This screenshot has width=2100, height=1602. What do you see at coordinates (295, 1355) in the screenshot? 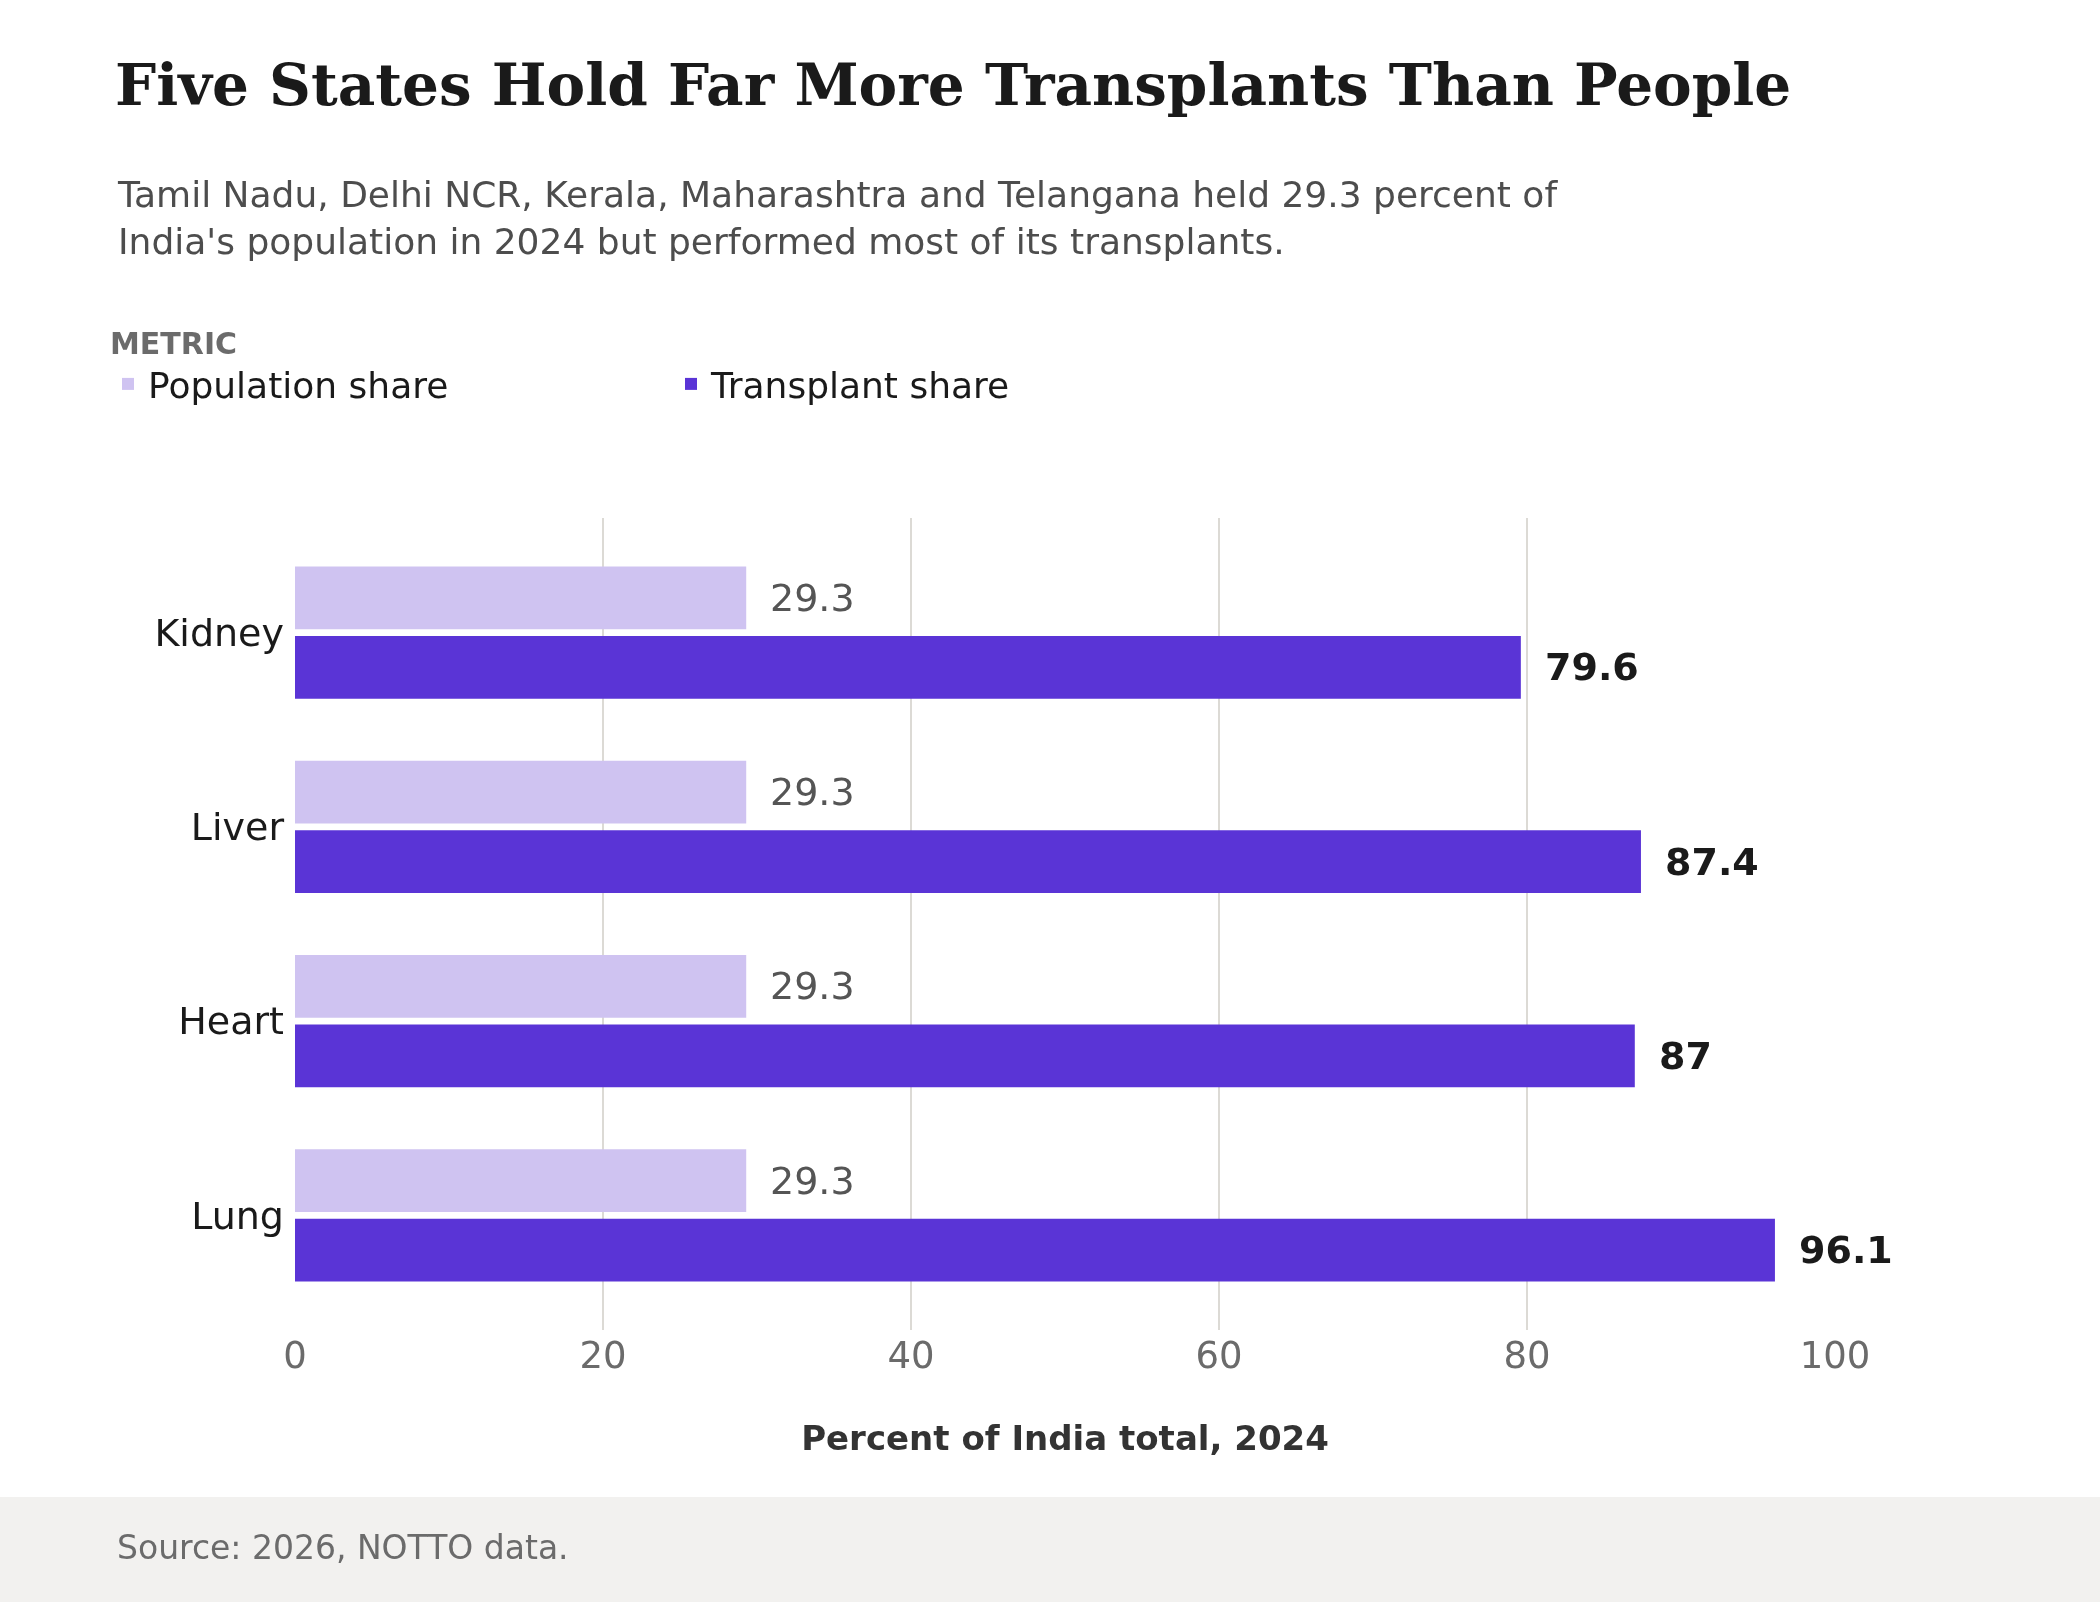
I see `x-tick-label: 0` at bounding box center [295, 1355].